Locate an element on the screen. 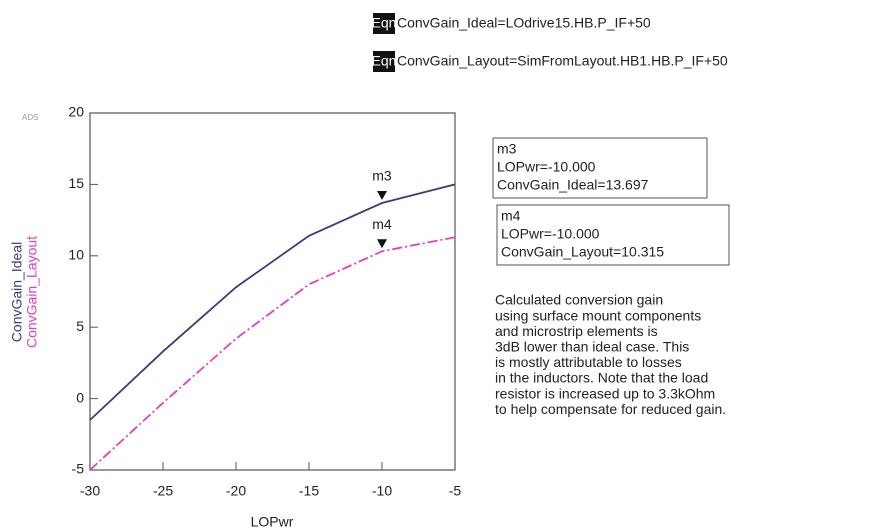 This screenshot has width=878, height=532. y-tick-label: 15 is located at coordinates (76, 183).